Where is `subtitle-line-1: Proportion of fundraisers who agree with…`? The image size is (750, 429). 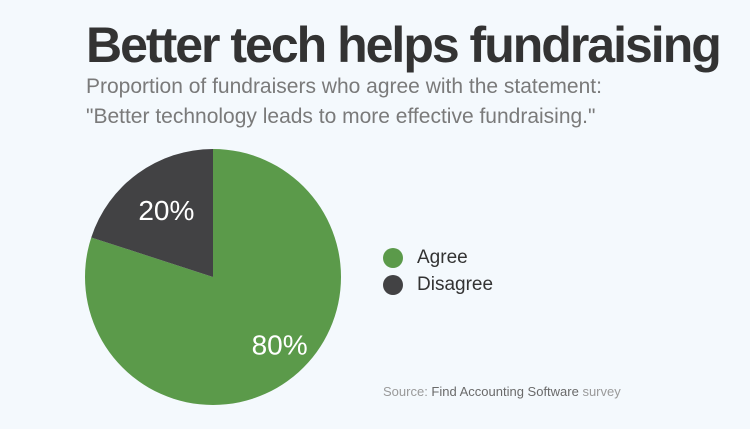 subtitle-line-1: Proportion of fundraisers who agree with… is located at coordinates (344, 86).